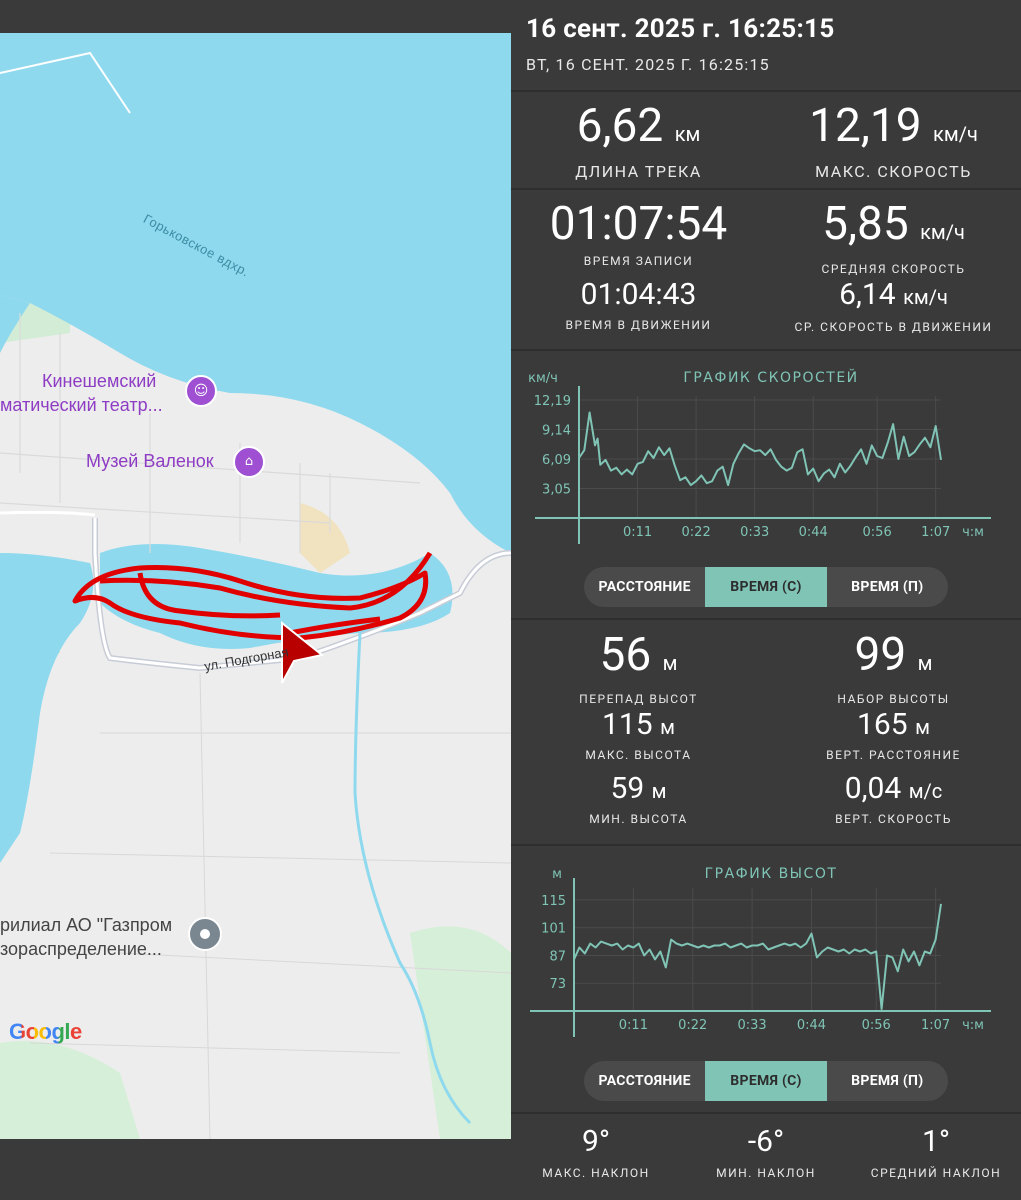 Image resolution: width=1021 pixels, height=1200 pixels. I want to click on avg-speed-unit: км/ч, so click(942, 232).